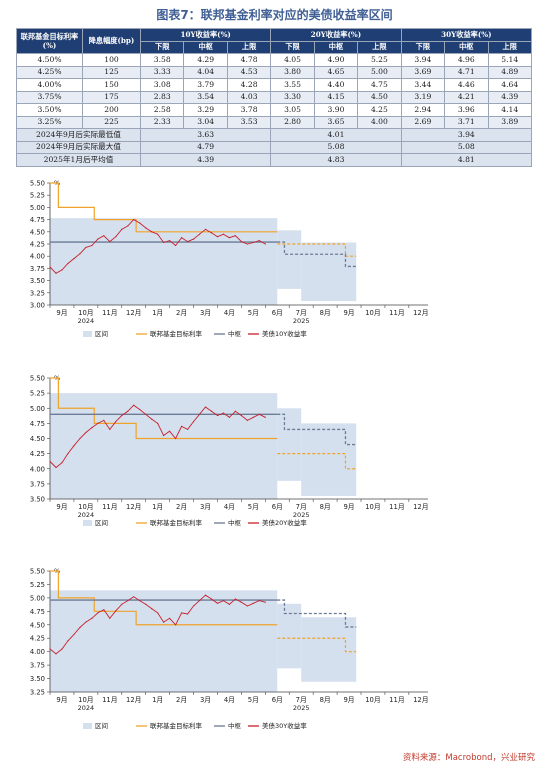  Describe the element at coordinates (292, 97) in the screenshot. I see `table-cell: 3.30` at that location.